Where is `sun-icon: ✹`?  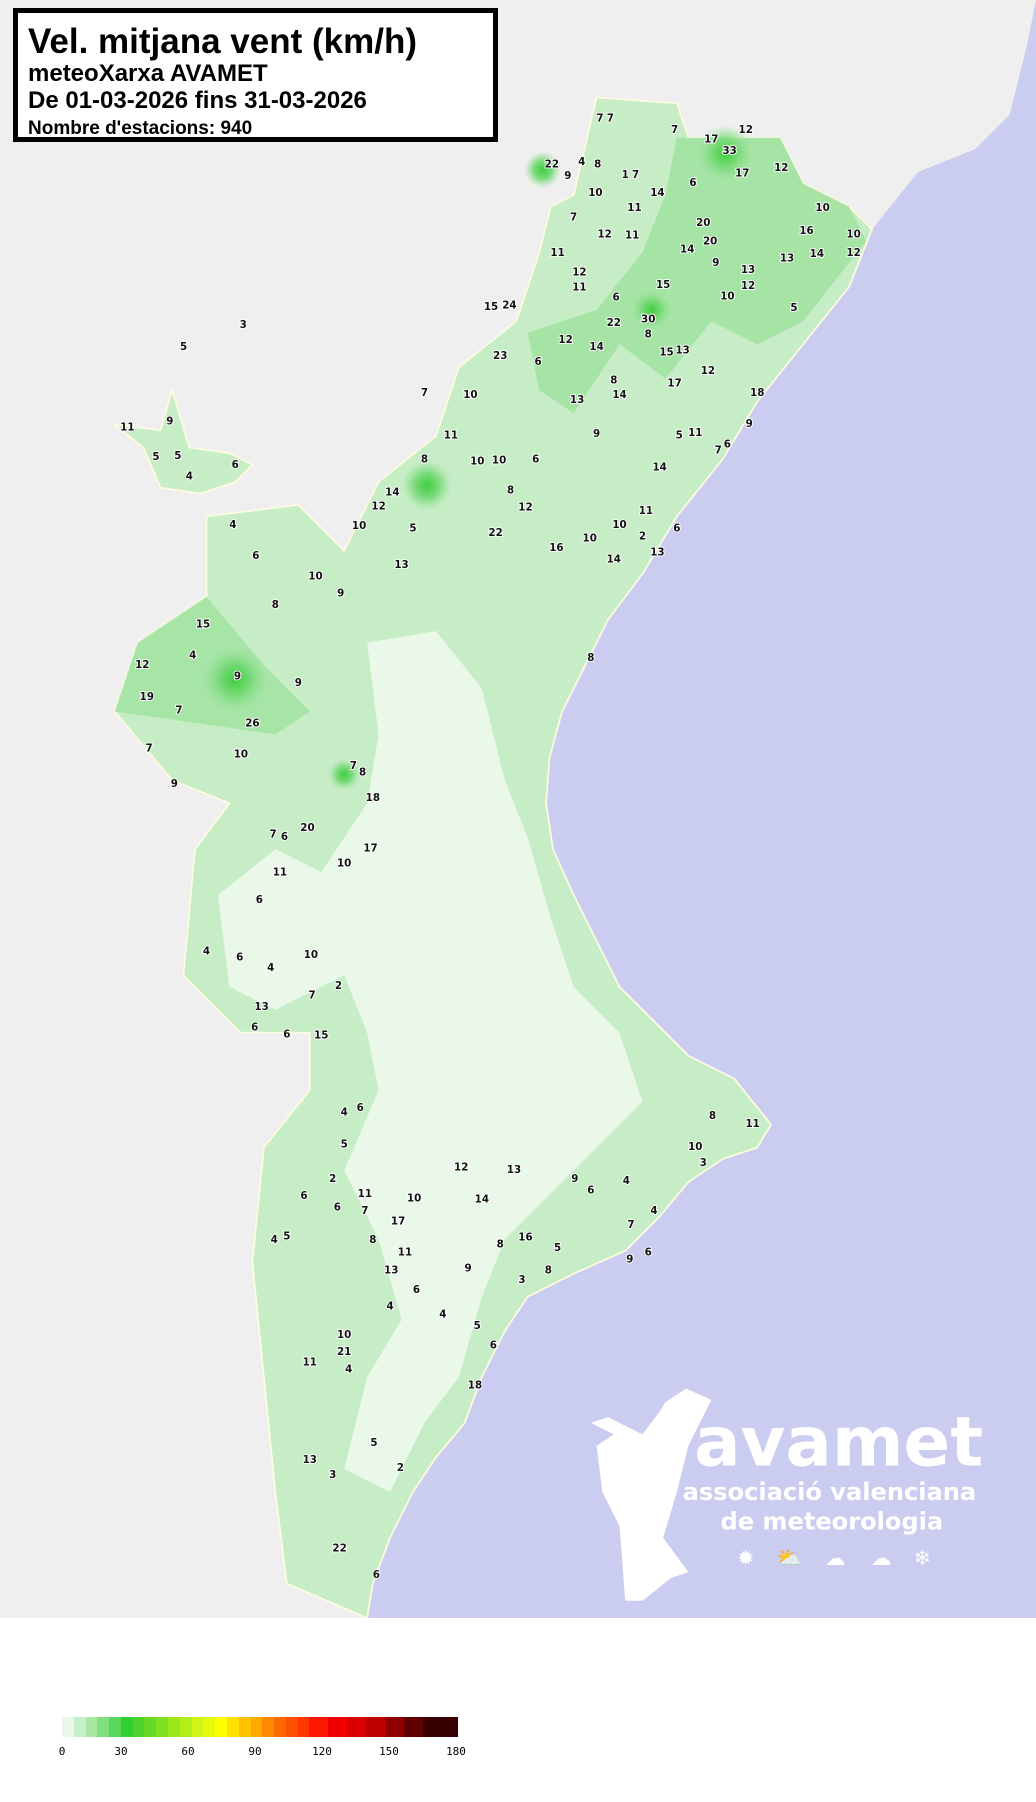
sun-icon: ✹ is located at coordinates (745, 1558).